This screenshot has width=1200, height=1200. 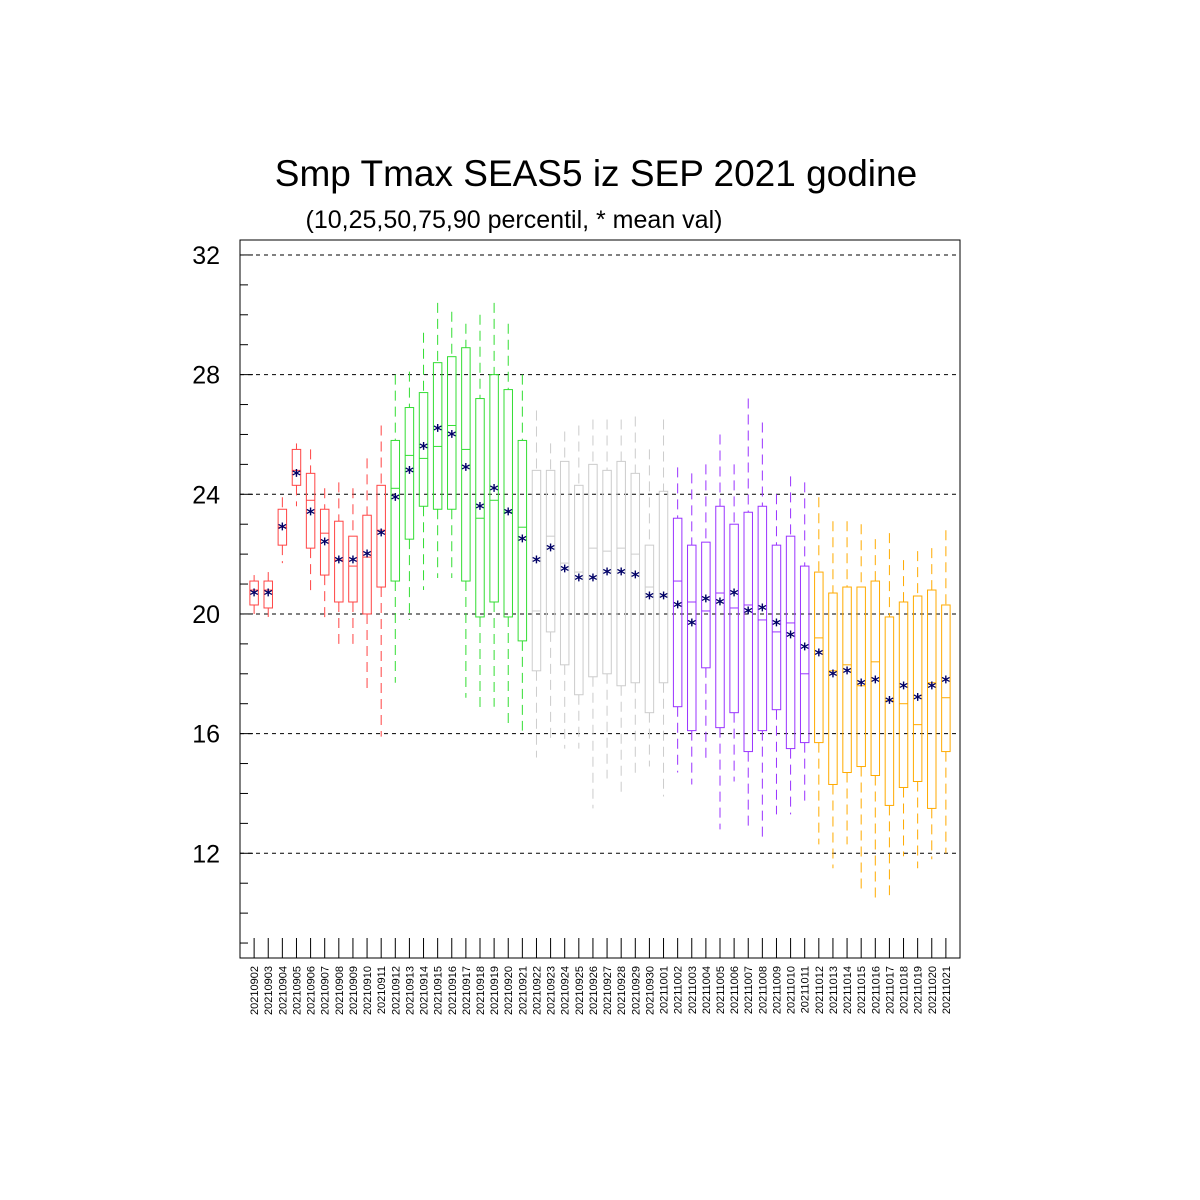 I want to click on x-tick-label: 20210905, so click(x=297, y=990).